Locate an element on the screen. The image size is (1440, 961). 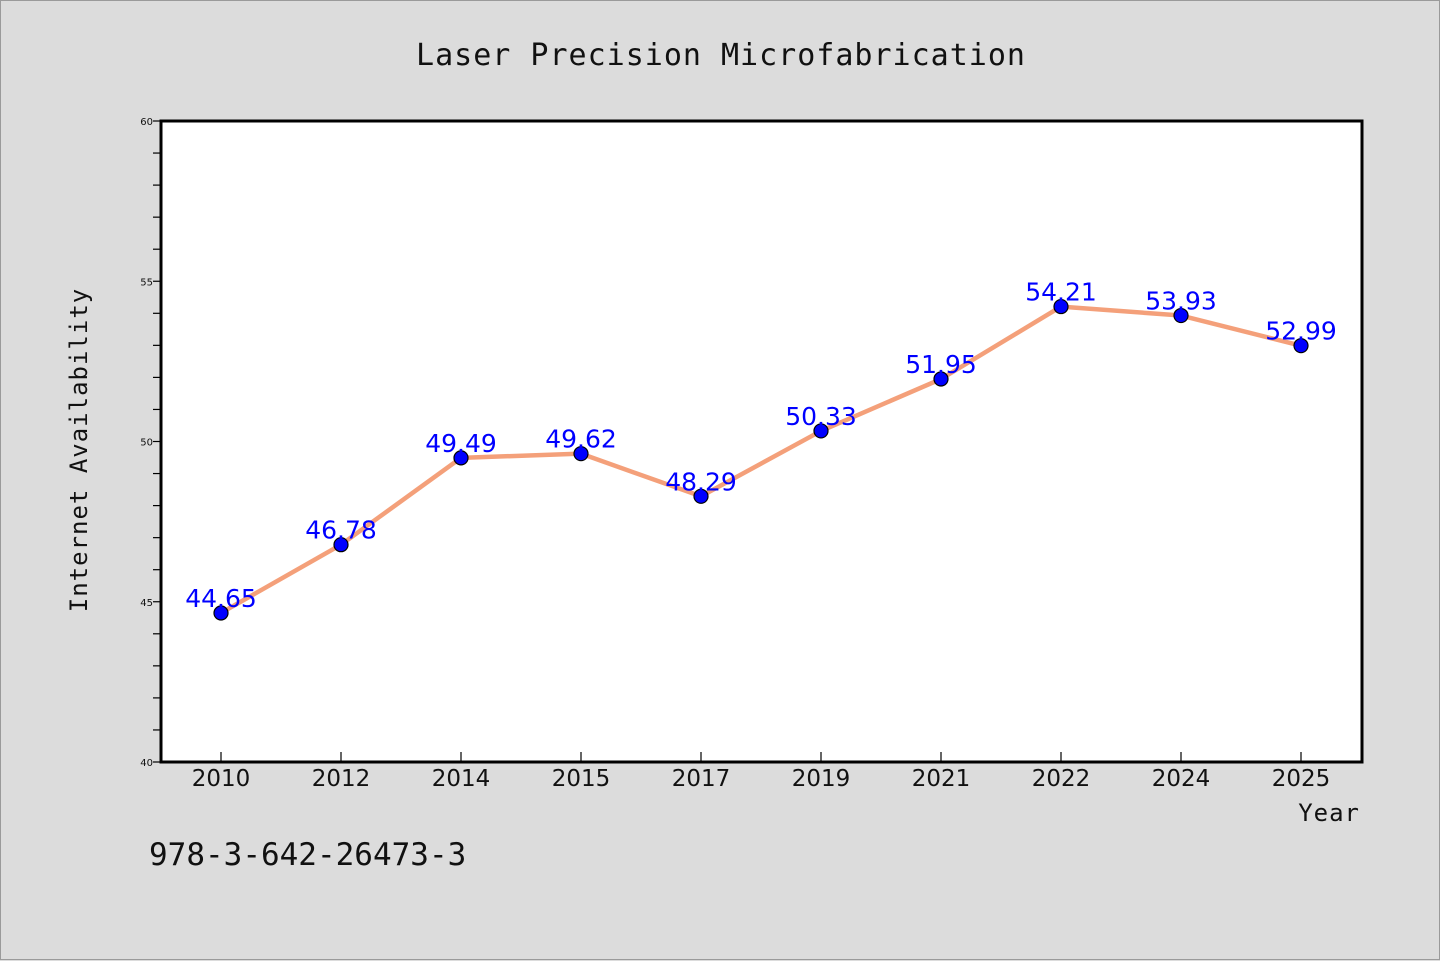
x-tick-label: 2010 is located at coordinates (221, 779).